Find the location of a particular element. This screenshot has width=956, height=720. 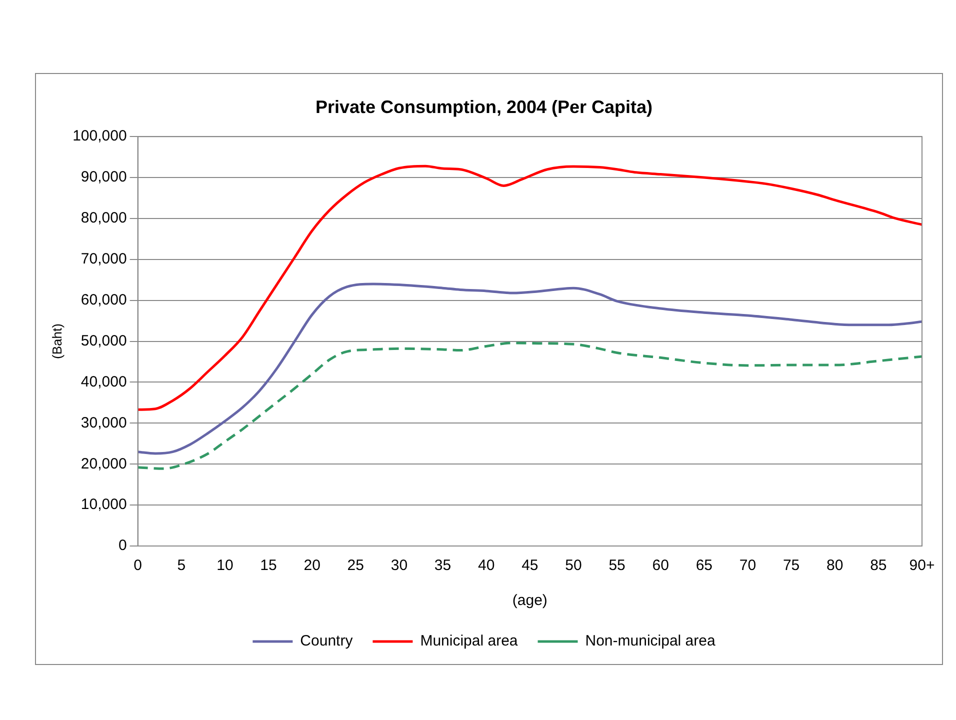

x-tick-label: 20 is located at coordinates (312, 565).